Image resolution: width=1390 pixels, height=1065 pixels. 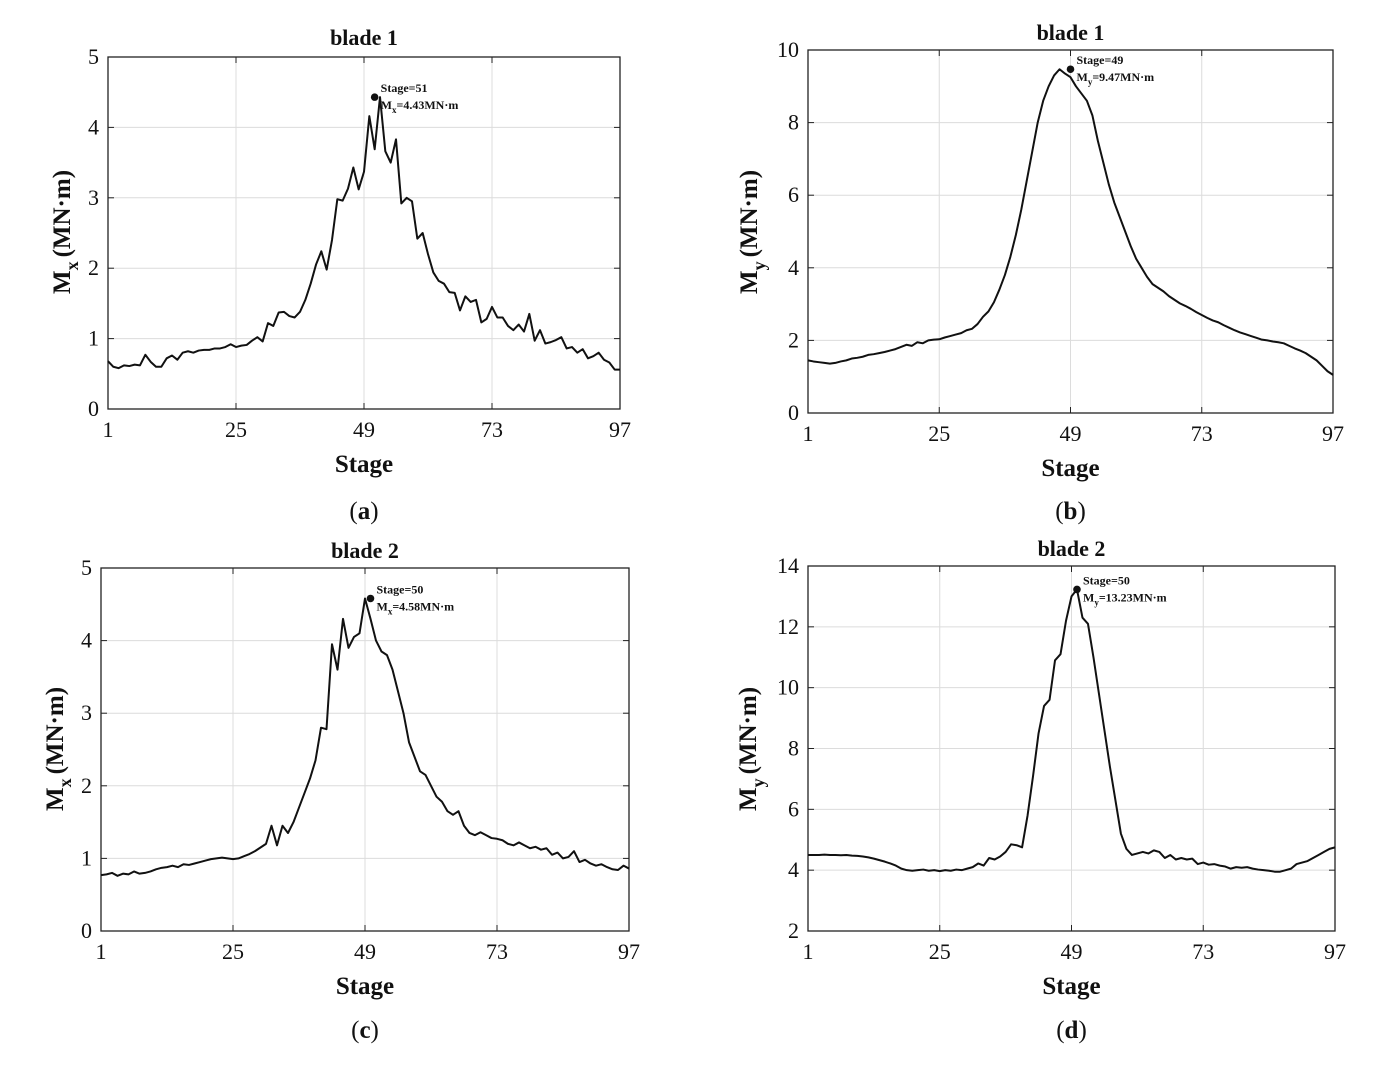 I want to click on peak-value-number: =4.58MN·m, so click(x=423, y=606).